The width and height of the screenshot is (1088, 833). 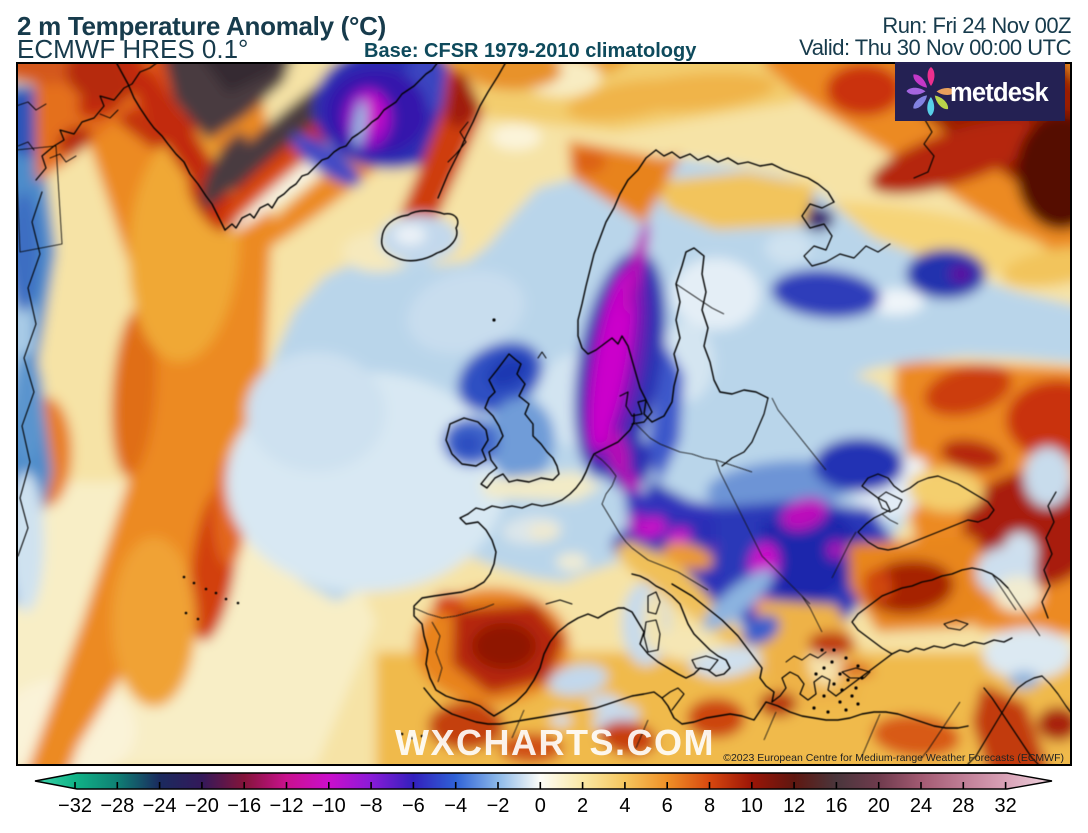 I want to click on svg-text: 8, so click(x=709, y=806).